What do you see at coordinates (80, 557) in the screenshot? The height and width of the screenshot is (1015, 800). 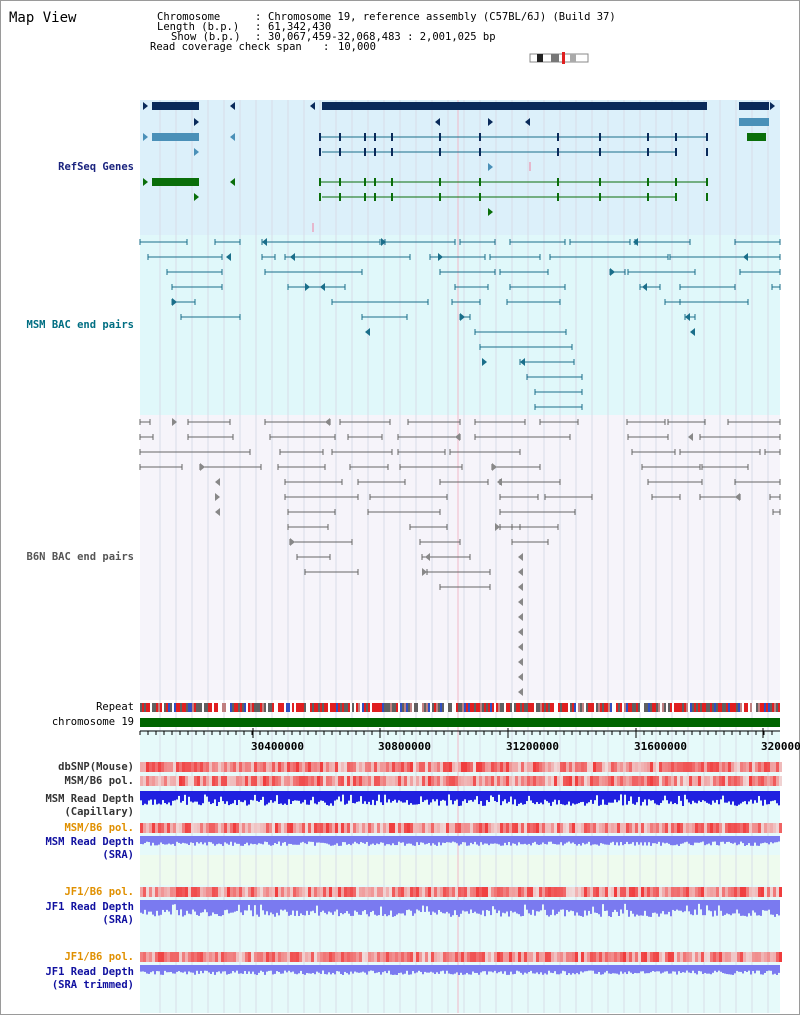 I see `track-label-b6n-bac: B6N BAC end pairs` at bounding box center [80, 557].